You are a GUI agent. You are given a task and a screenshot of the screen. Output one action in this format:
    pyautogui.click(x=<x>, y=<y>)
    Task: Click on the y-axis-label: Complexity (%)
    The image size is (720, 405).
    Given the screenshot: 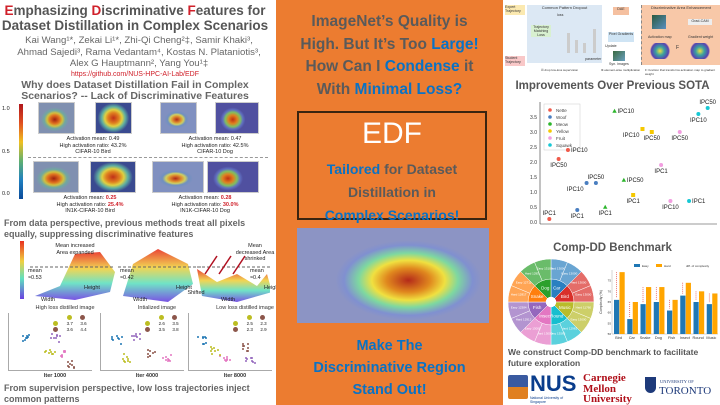 What is the action you would take?
    pyautogui.click(x=601, y=302)
    